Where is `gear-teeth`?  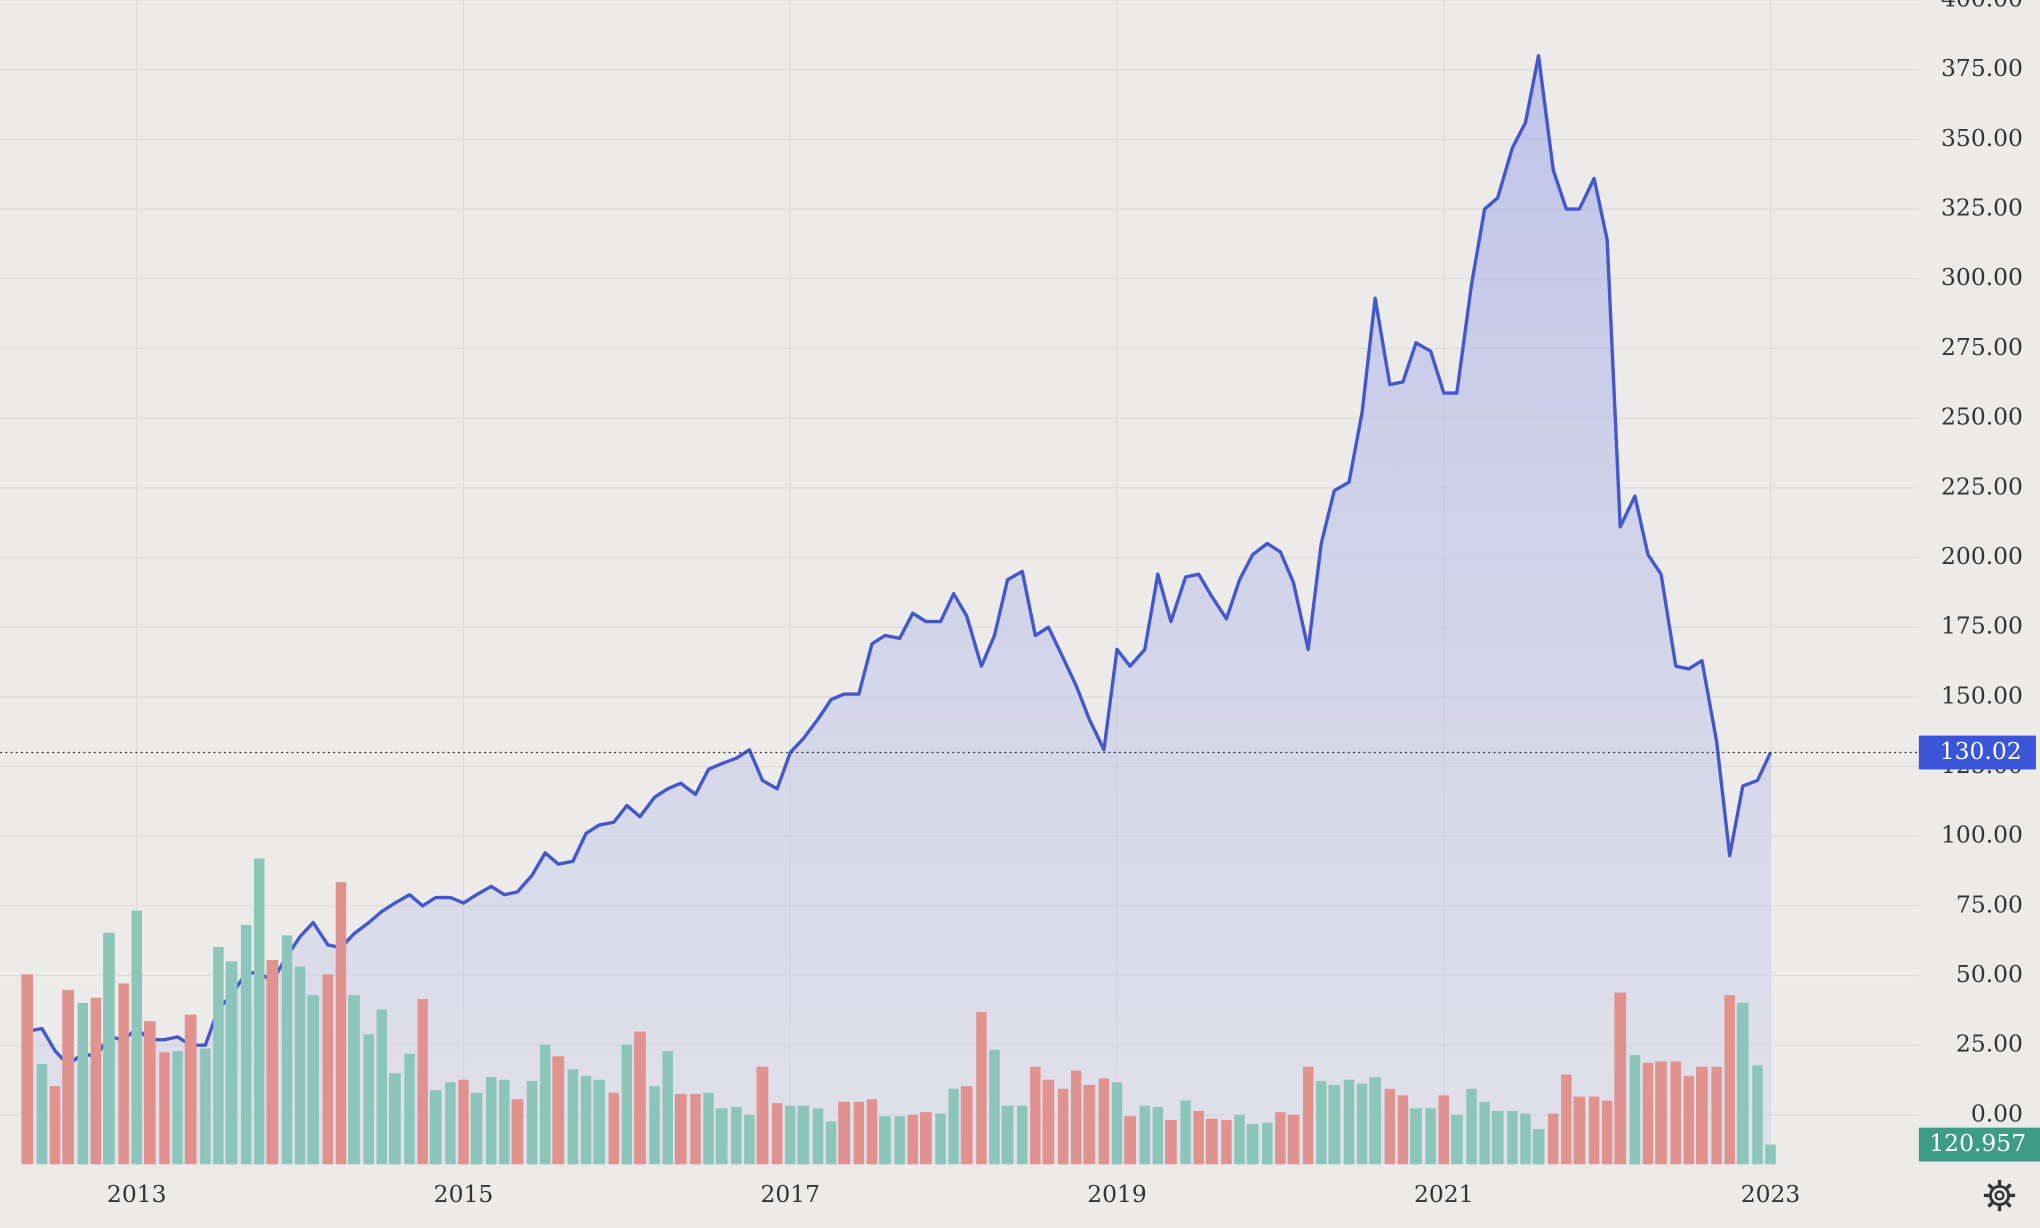 gear-teeth is located at coordinates (1999, 1195).